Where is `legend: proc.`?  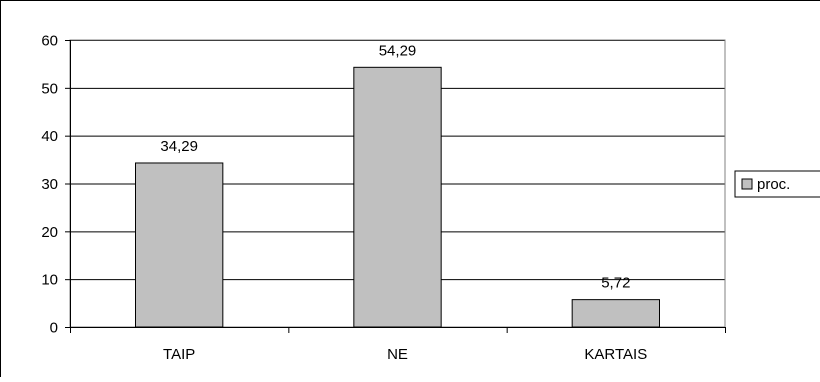
legend: proc. is located at coordinates (777, 184).